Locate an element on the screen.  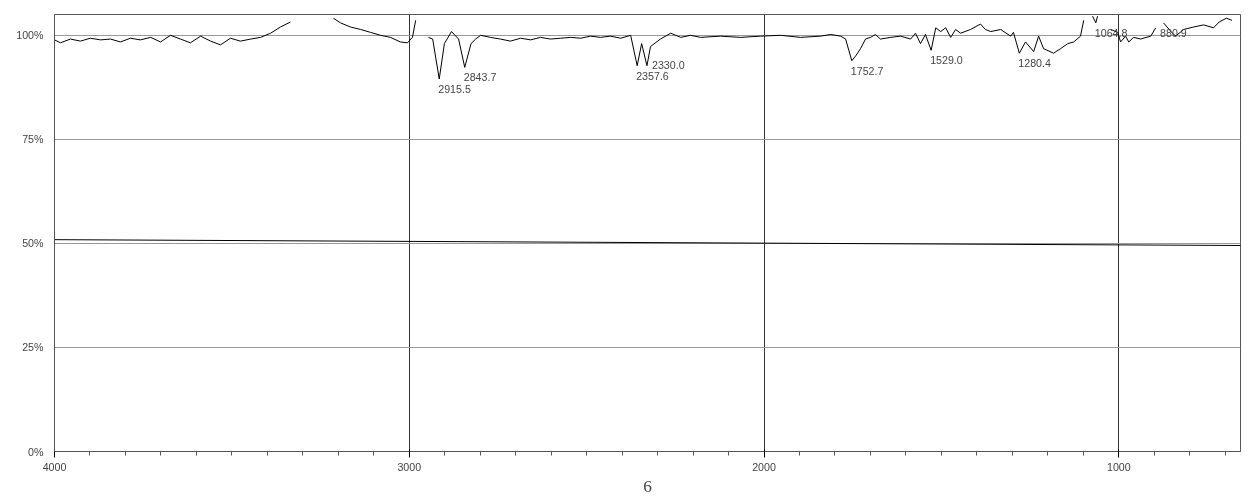
x-tick-label: 4000 is located at coordinates (54, 466).